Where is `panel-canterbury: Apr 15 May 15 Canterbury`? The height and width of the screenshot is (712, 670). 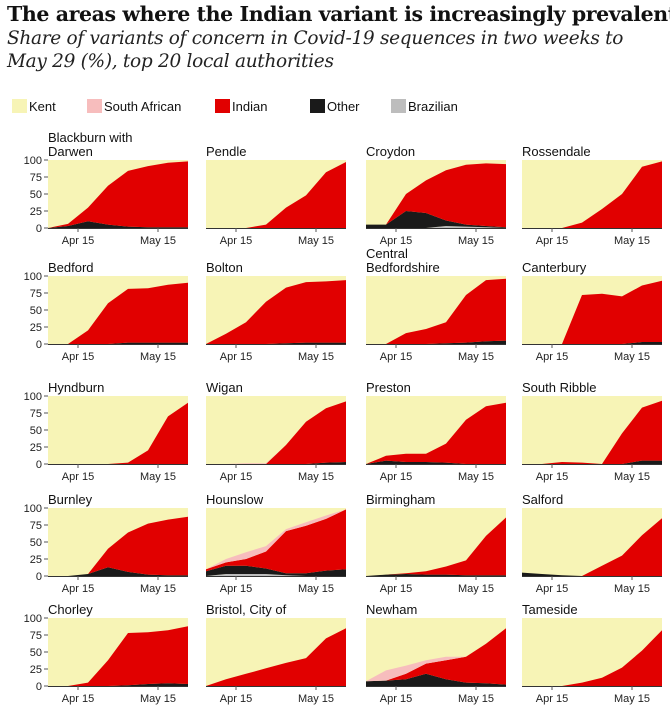 panel-canterbury: Apr 15 May 15 Canterbury is located at coordinates (592, 311).